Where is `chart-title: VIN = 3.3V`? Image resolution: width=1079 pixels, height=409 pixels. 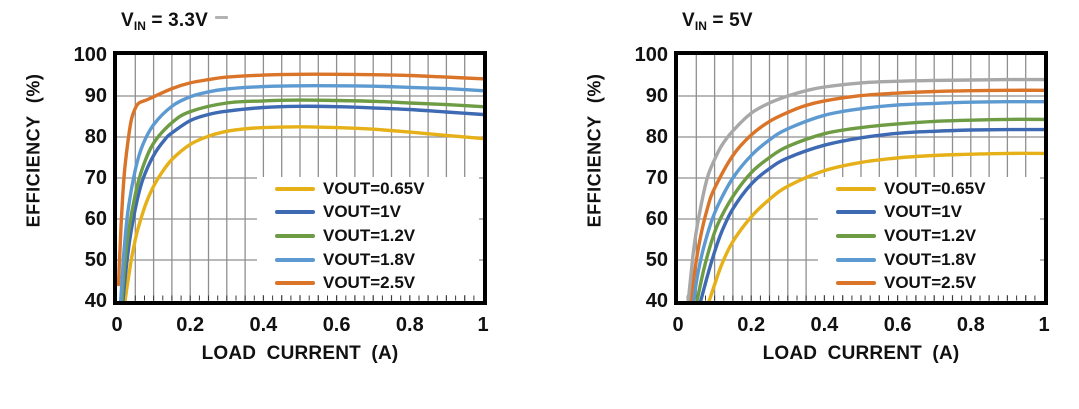
chart-title: VIN = 3.3V is located at coordinates (165, 21).